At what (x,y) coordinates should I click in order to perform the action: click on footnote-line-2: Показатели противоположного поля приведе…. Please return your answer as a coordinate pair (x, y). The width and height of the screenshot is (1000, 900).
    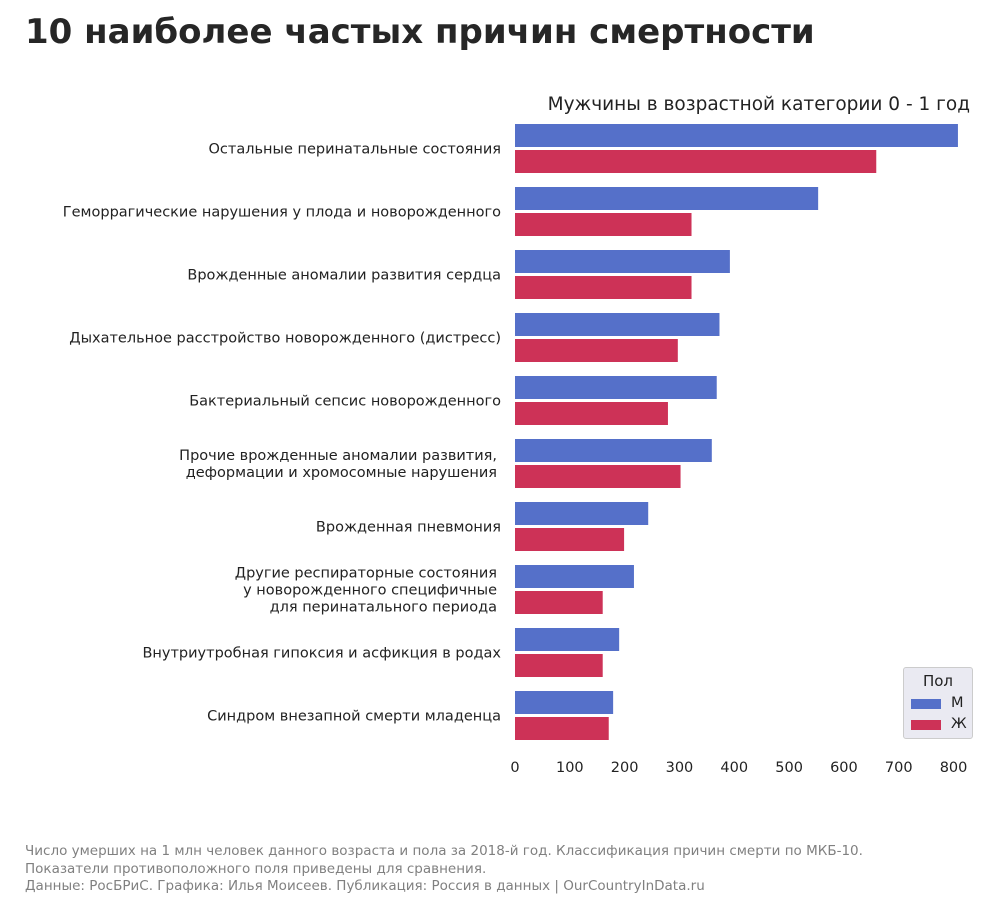
    Looking at the image, I should click on (256, 868).